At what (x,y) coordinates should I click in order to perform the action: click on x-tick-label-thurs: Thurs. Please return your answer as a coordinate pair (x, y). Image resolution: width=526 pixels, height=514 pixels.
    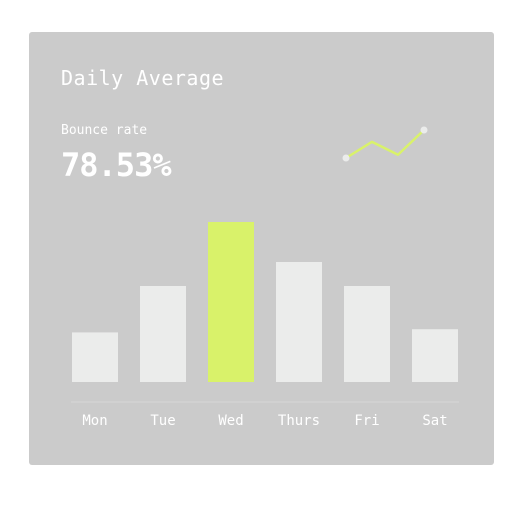
    Looking at the image, I should click on (299, 421).